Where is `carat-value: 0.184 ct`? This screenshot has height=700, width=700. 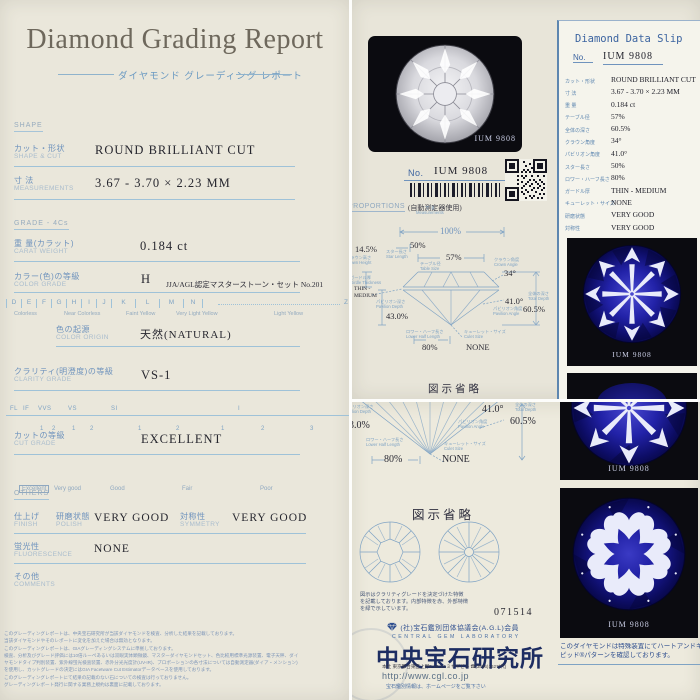 carat-value: 0.184 ct is located at coordinates (164, 246).